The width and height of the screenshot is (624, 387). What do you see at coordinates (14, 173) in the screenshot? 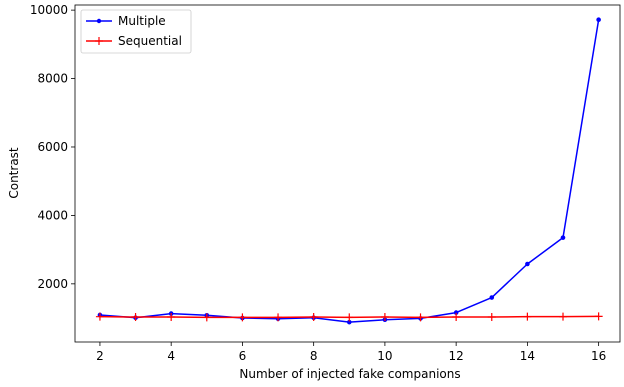
I see `y-axis-label: Contrast` at bounding box center [14, 173].